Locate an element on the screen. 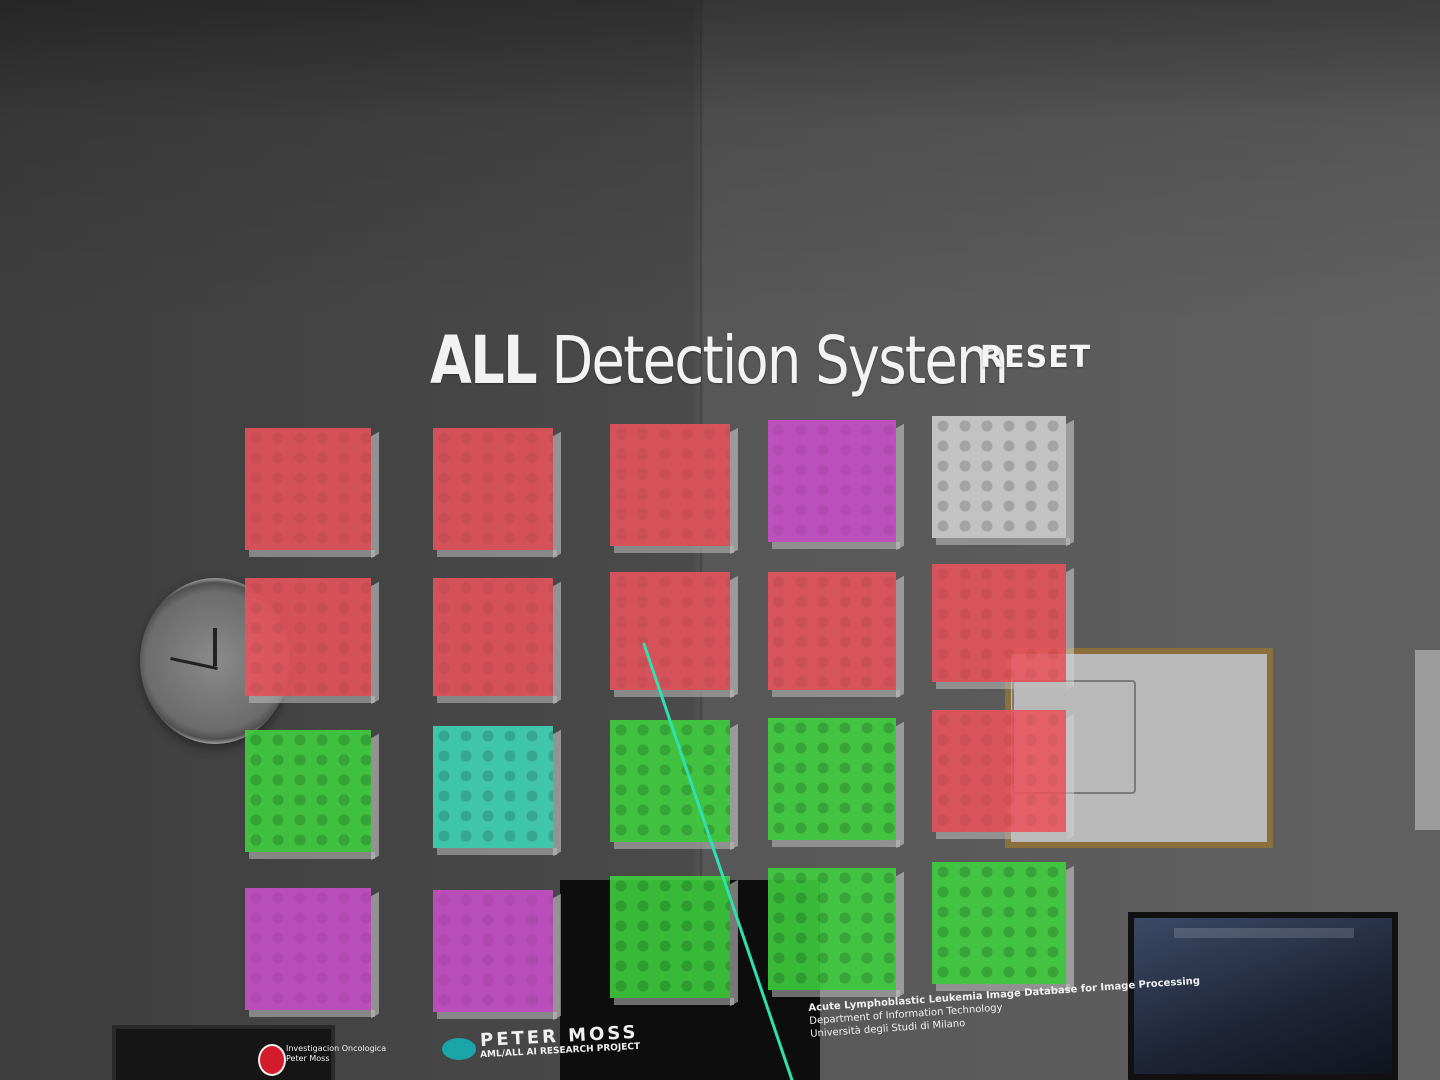 The height and width of the screenshot is (1080, 1440). poster-left-line2: Peter Moss is located at coordinates (308, 1058).